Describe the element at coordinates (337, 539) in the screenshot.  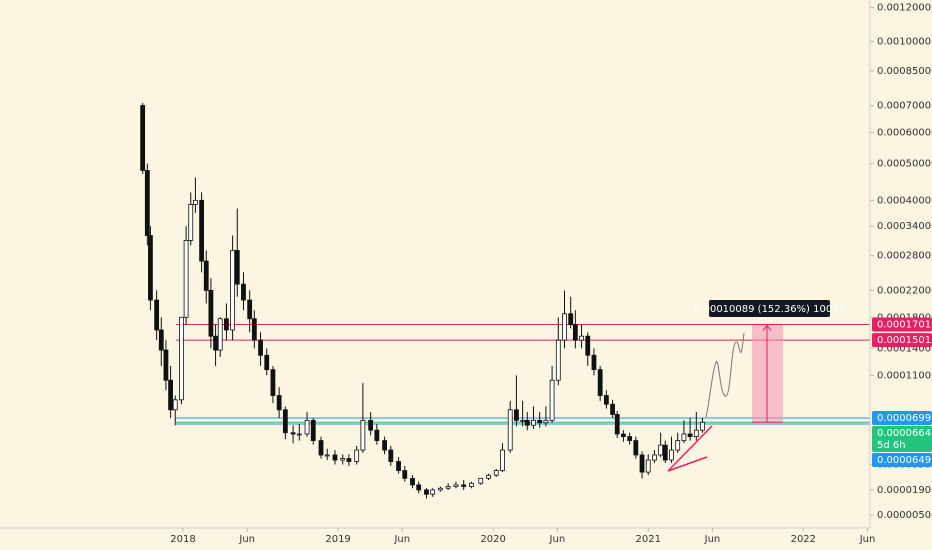
I see `x-tick-label: 2019` at that location.